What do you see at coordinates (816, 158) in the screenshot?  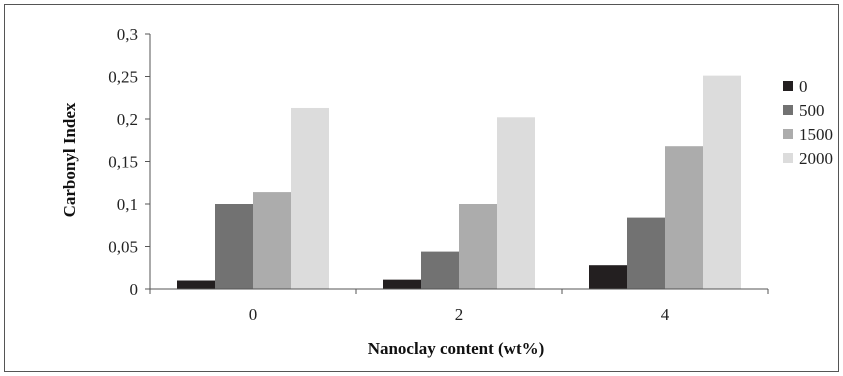 I see `legend-label-2000: 2000` at bounding box center [816, 158].